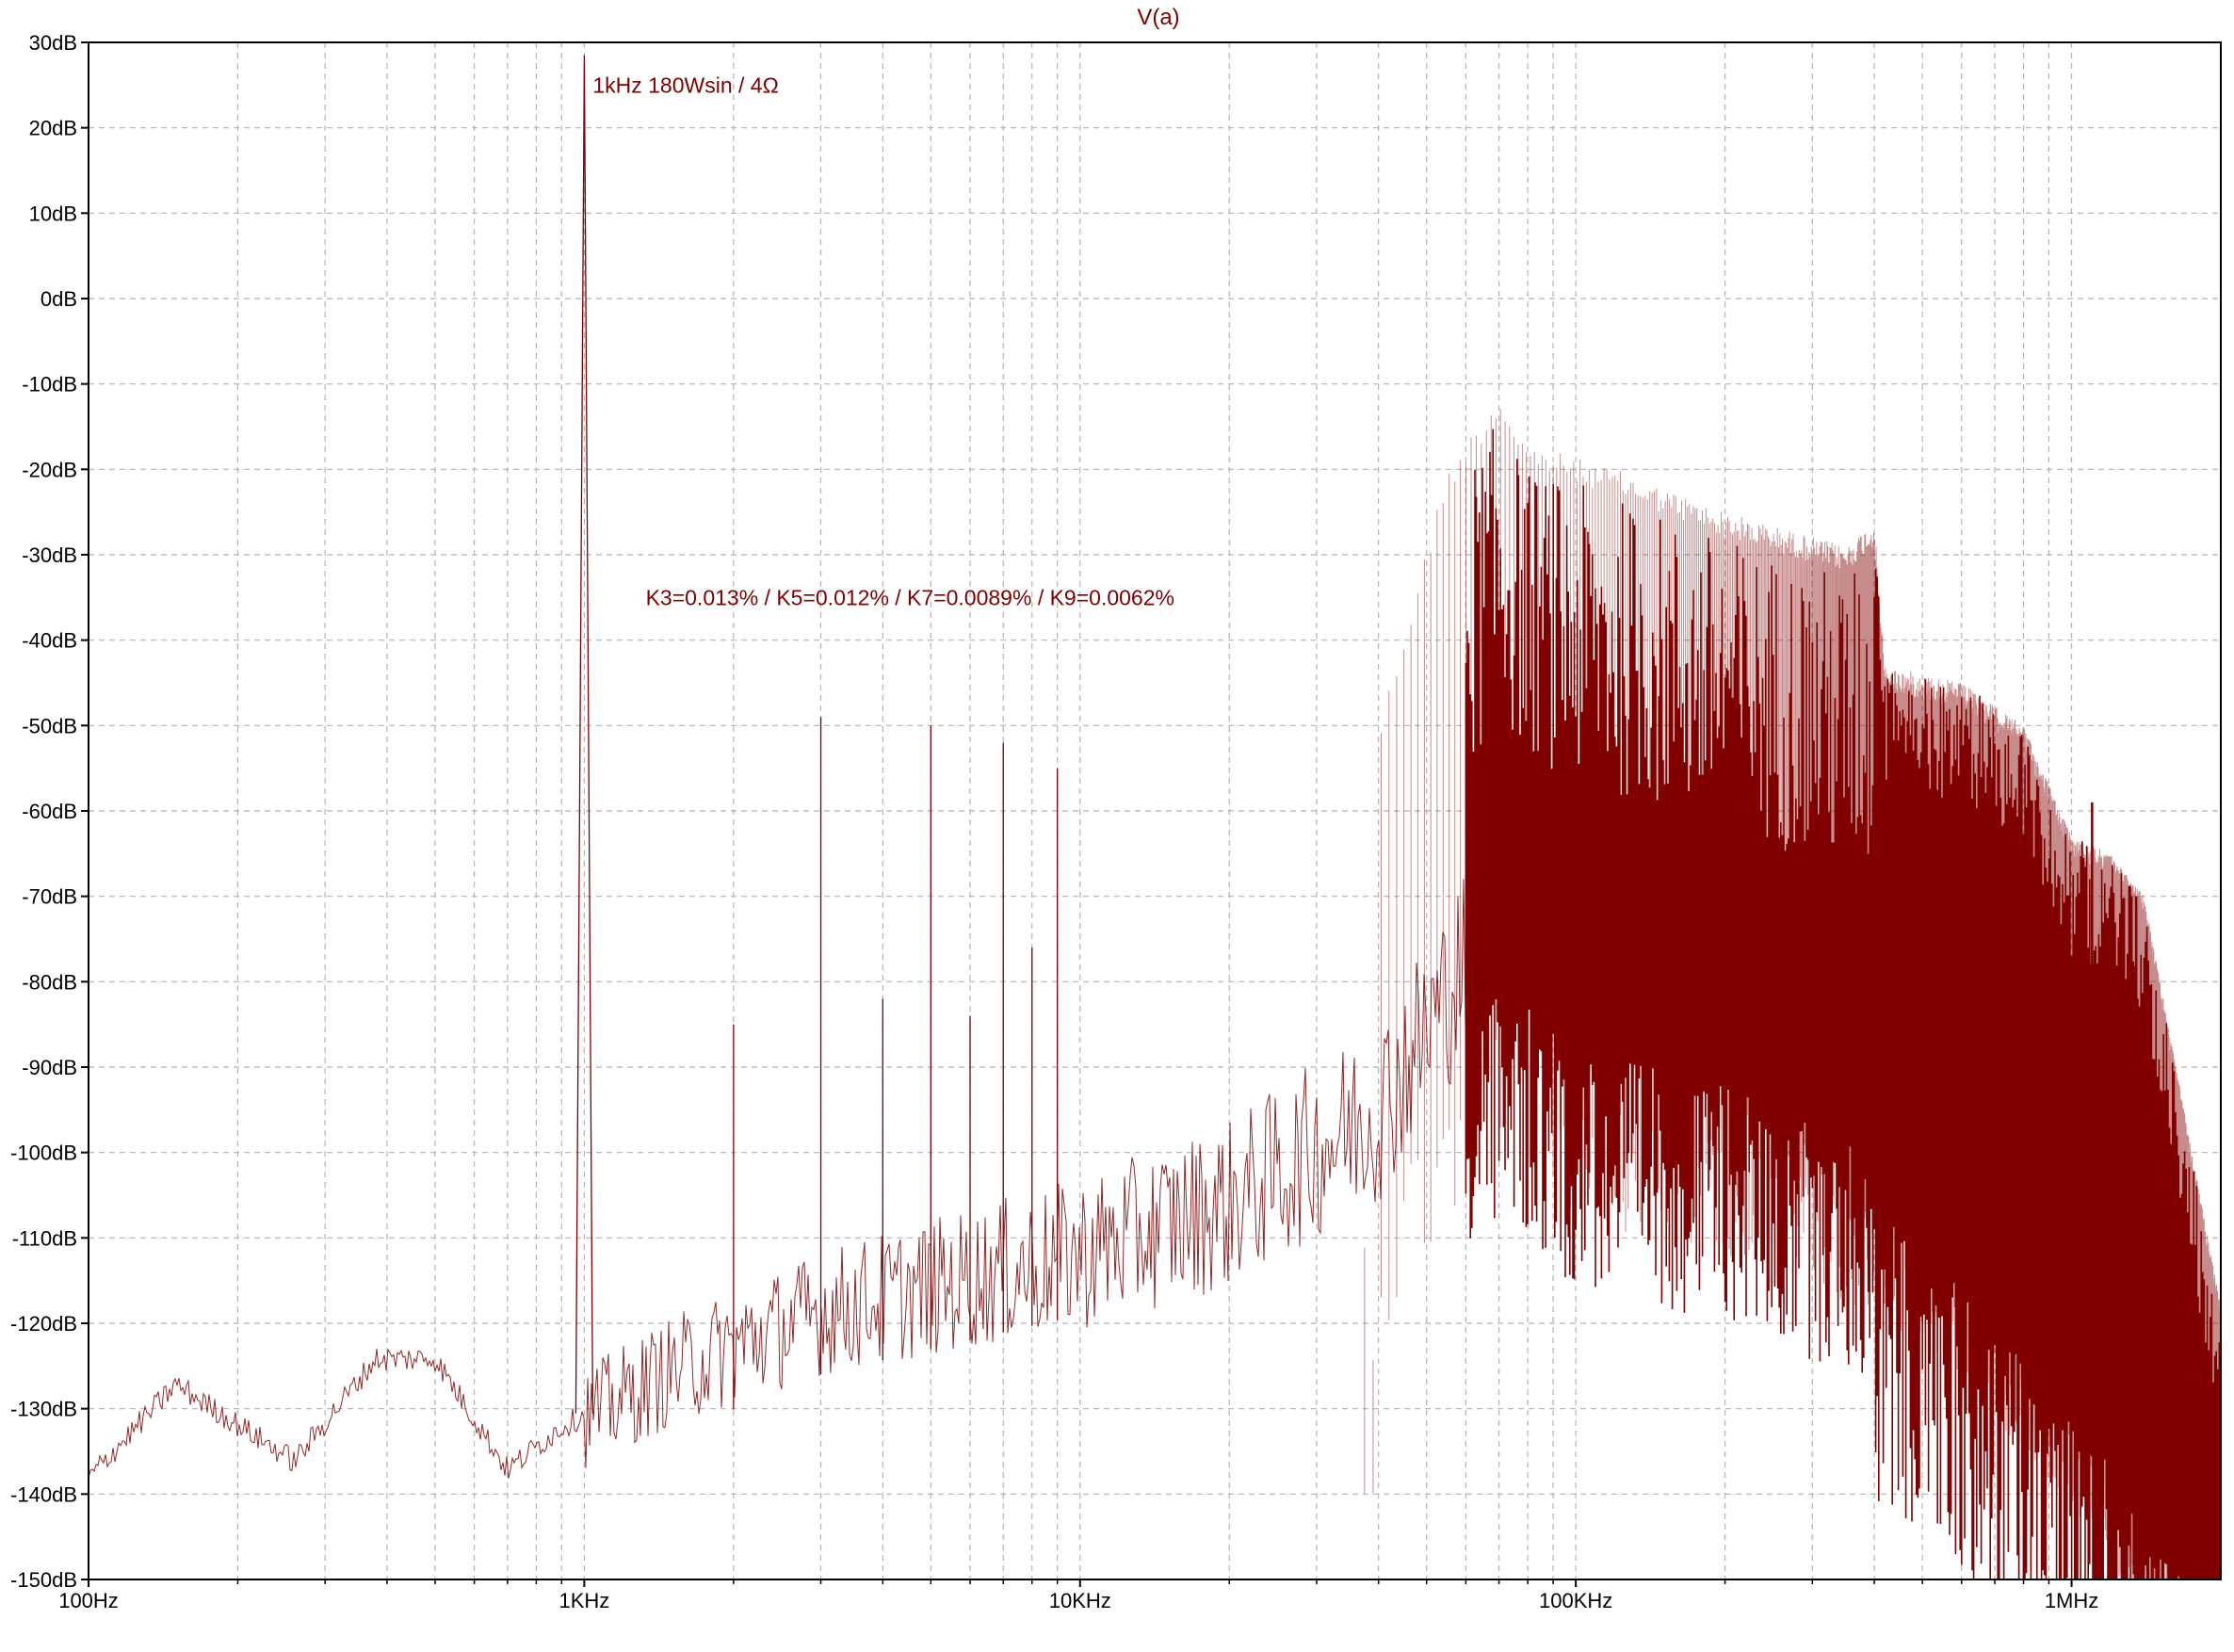 The width and height of the screenshot is (2234, 1652). What do you see at coordinates (685, 85) in the screenshot?
I see `annotation-text: 1kHz 180Wsin / 4Ω` at bounding box center [685, 85].